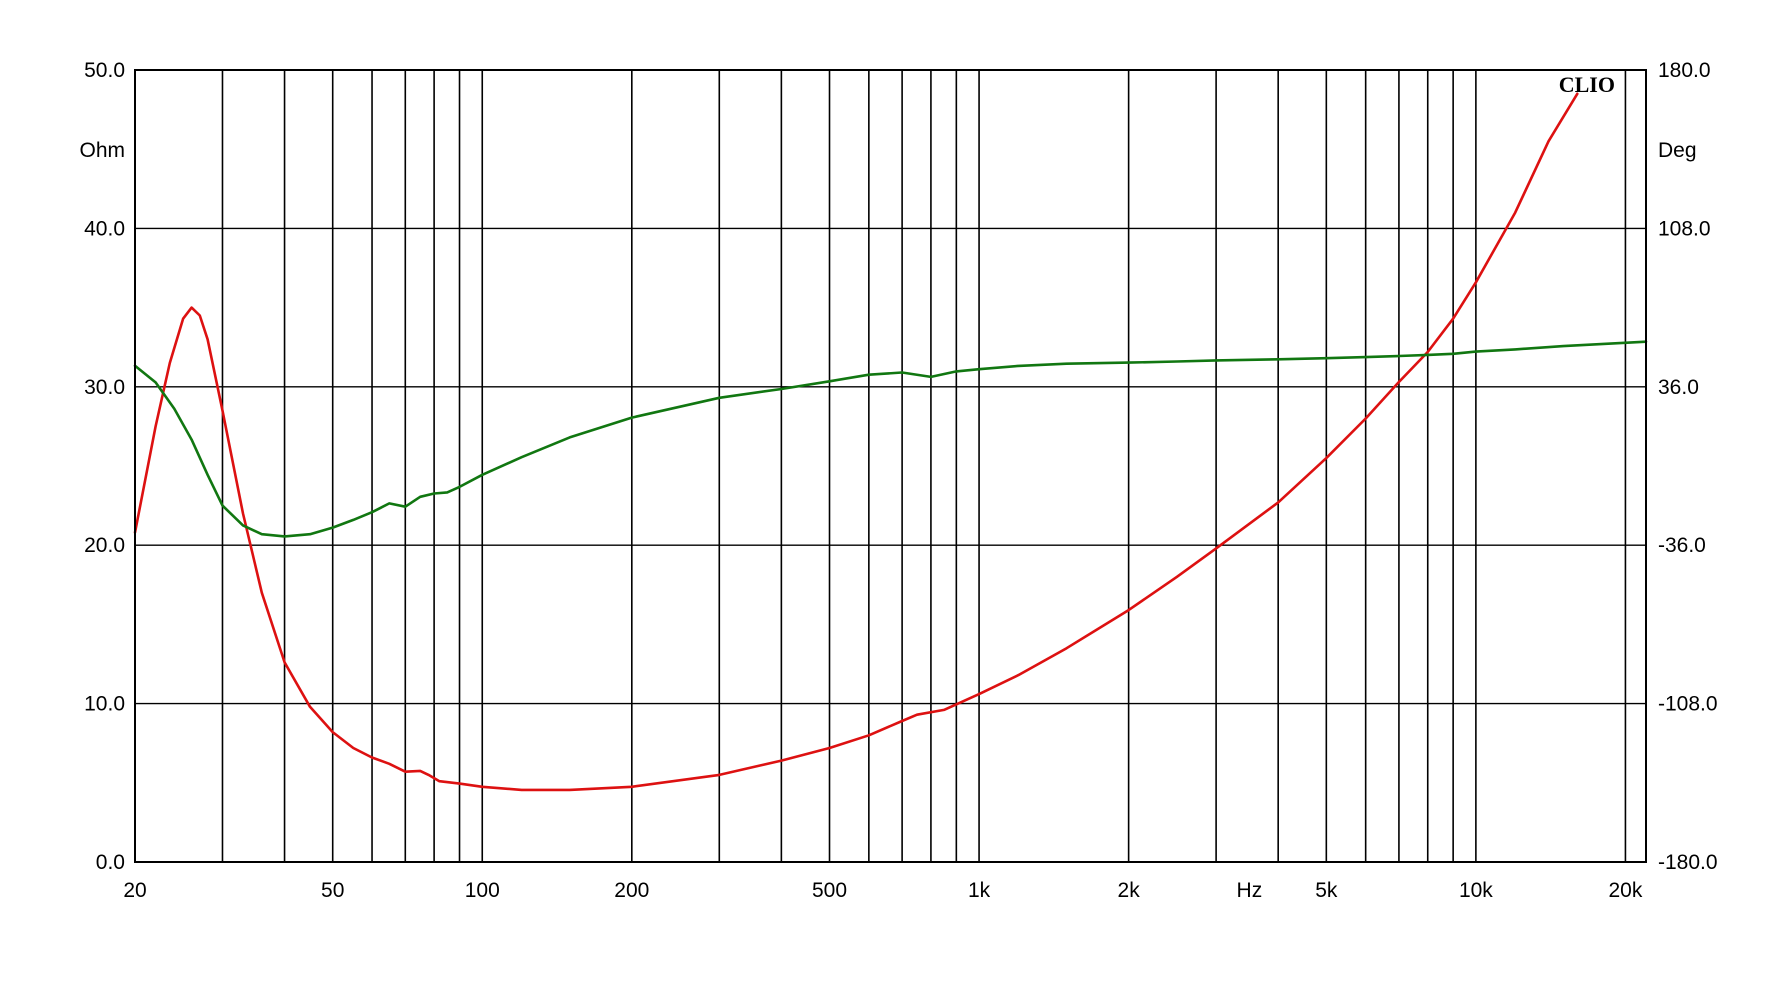 Image resolution: width=1772 pixels, height=1001 pixels. Describe the element at coordinates (104, 704) in the screenshot. I see `y-left-tick-label: 10.0` at that location.